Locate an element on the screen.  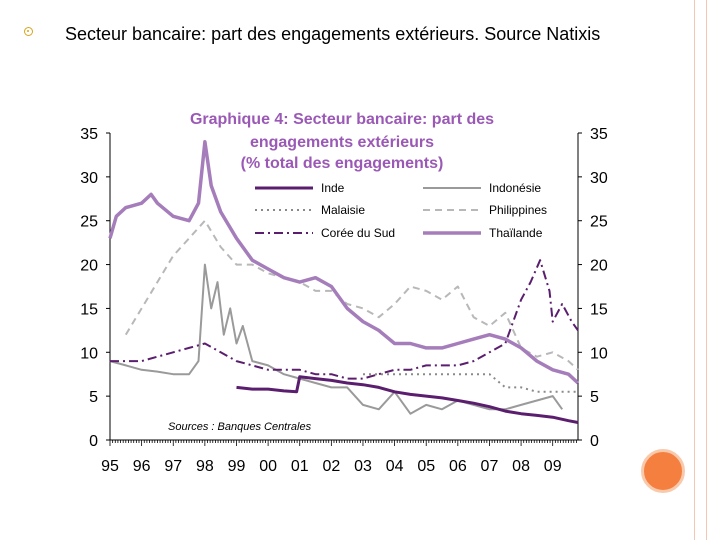
chart-source-label: Sources : Banques Centrales is located at coordinates (240, 427).